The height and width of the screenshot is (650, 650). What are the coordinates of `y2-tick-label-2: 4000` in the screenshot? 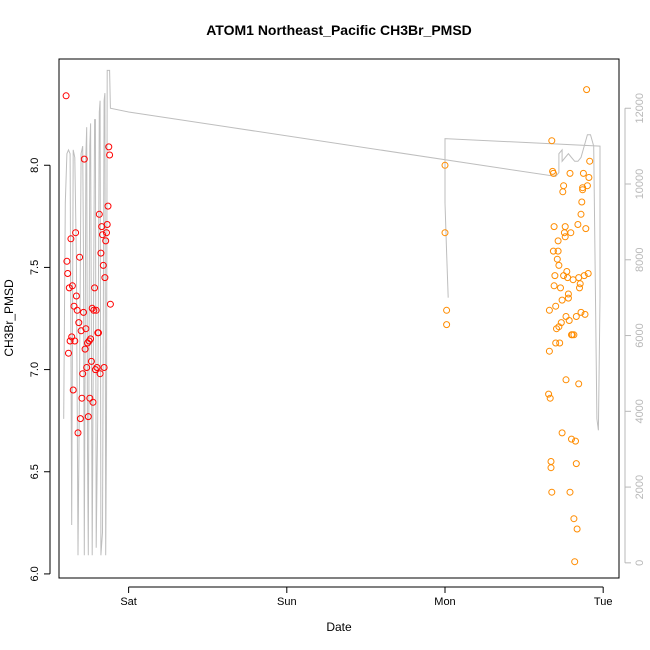 It's located at (640, 411).